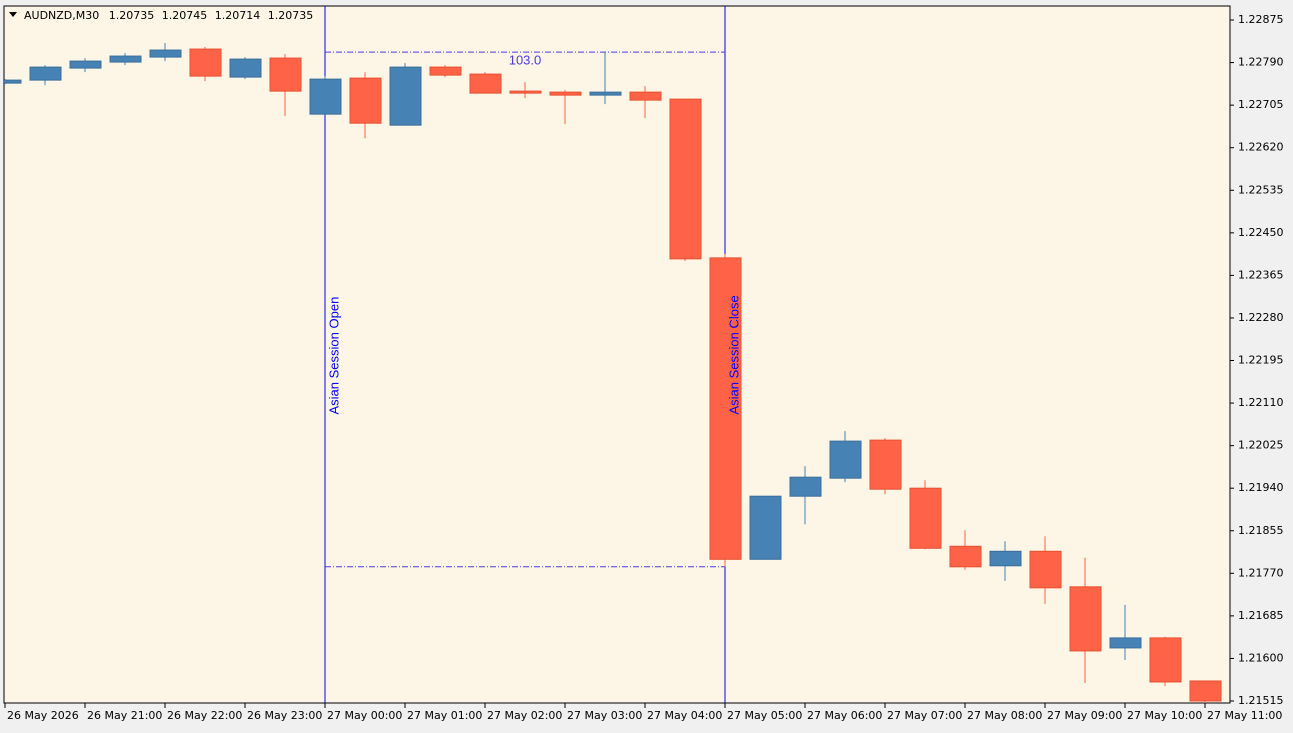 This screenshot has width=1293, height=733. I want to click on x-tick-label: 27 May 04:00, so click(684, 715).